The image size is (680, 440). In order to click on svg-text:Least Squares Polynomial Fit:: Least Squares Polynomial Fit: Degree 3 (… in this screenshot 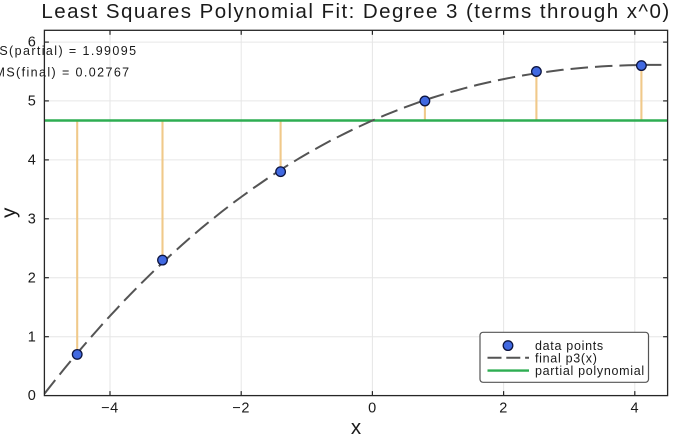, I will do `click(355, 11)`.